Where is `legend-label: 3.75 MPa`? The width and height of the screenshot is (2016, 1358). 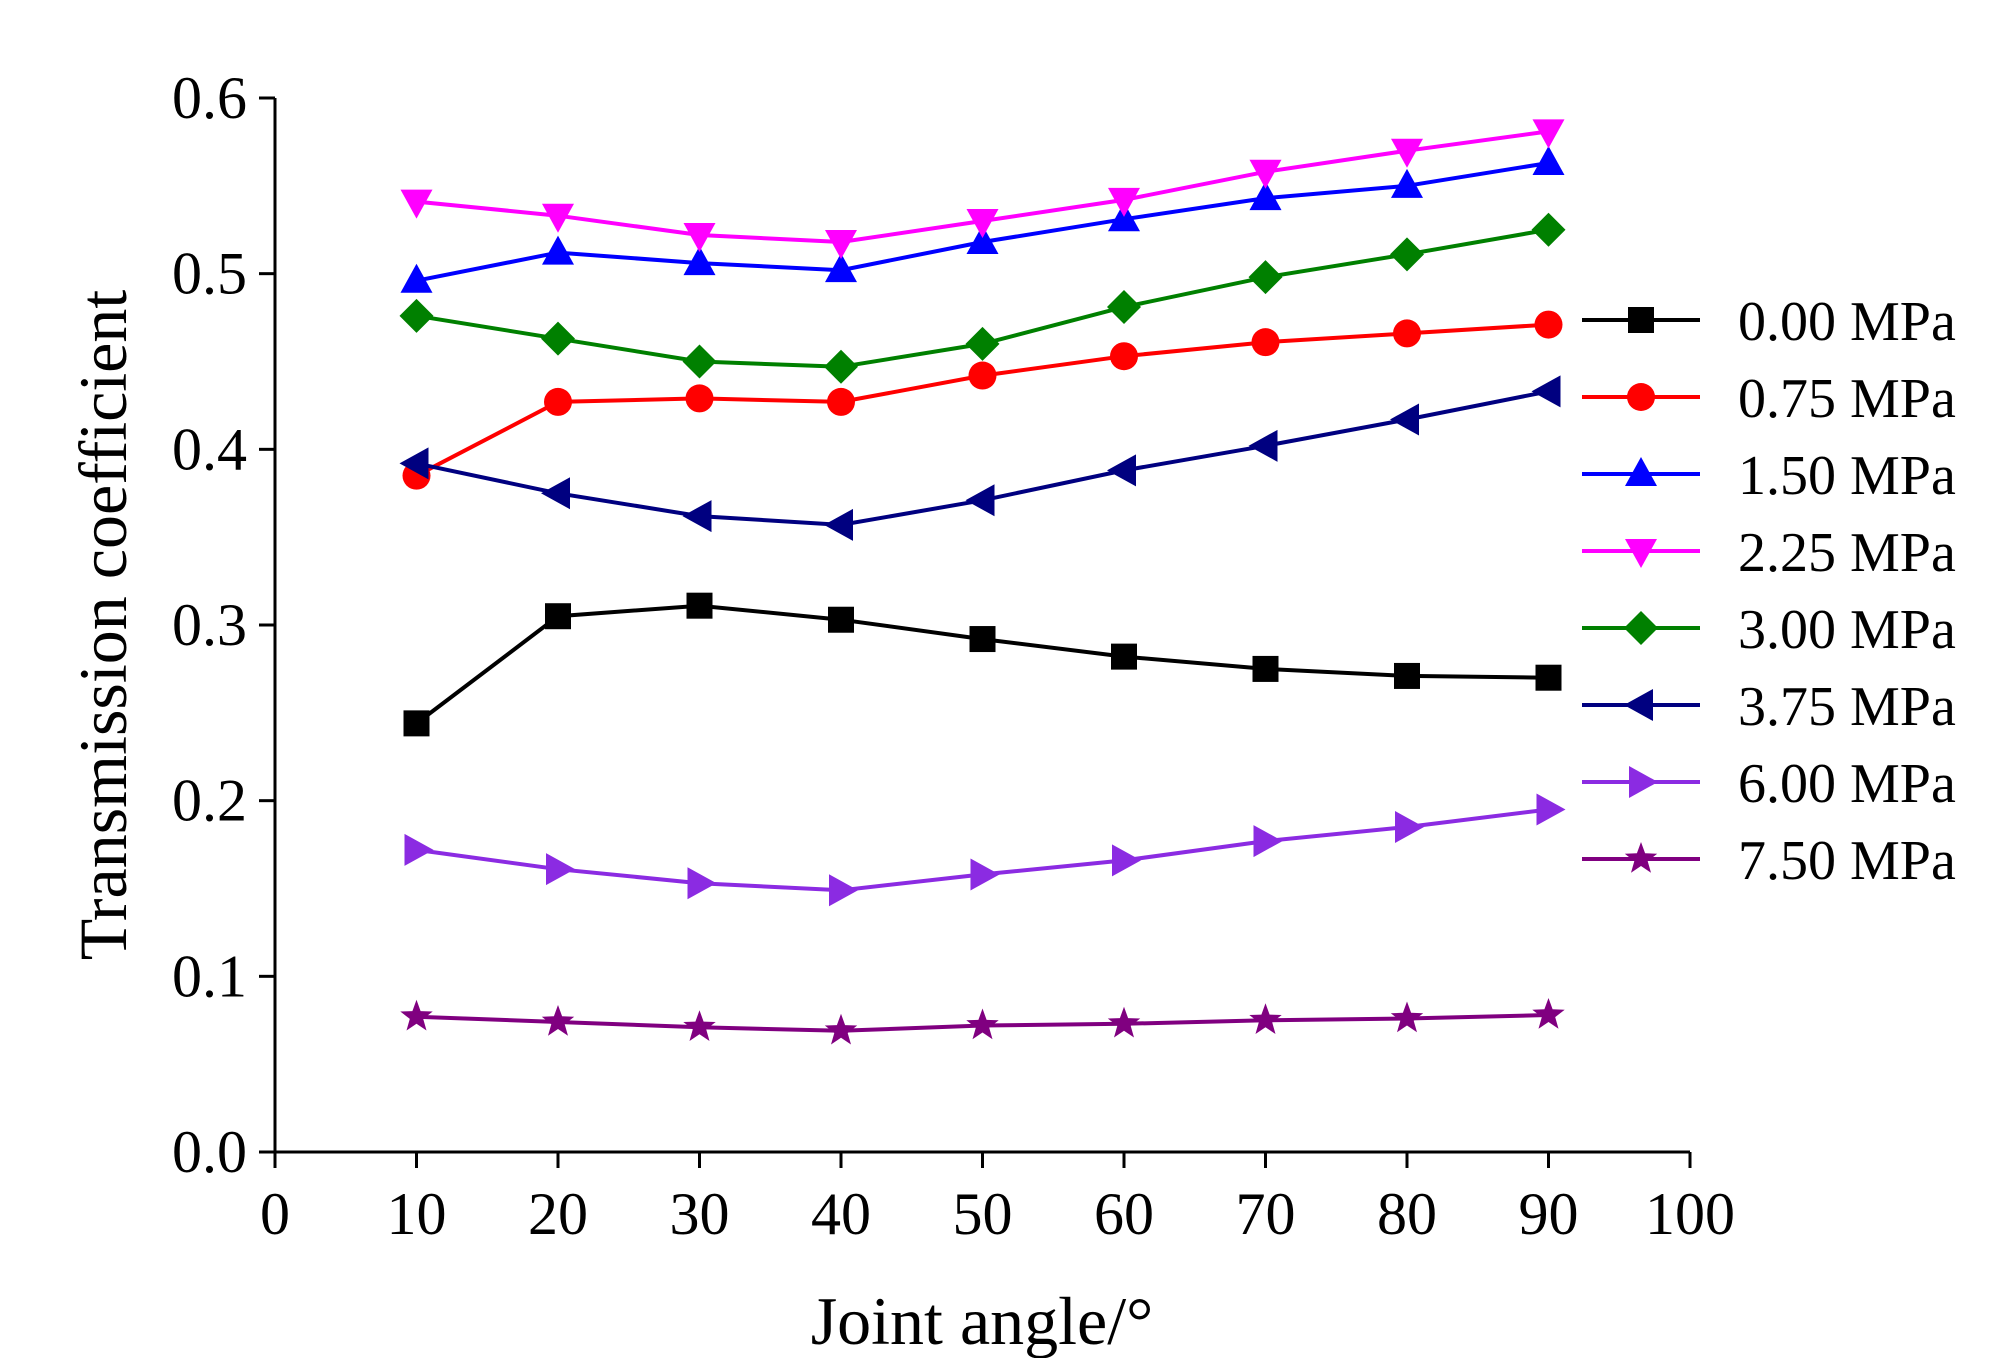 legend-label: 3.75 MPa is located at coordinates (1847, 707).